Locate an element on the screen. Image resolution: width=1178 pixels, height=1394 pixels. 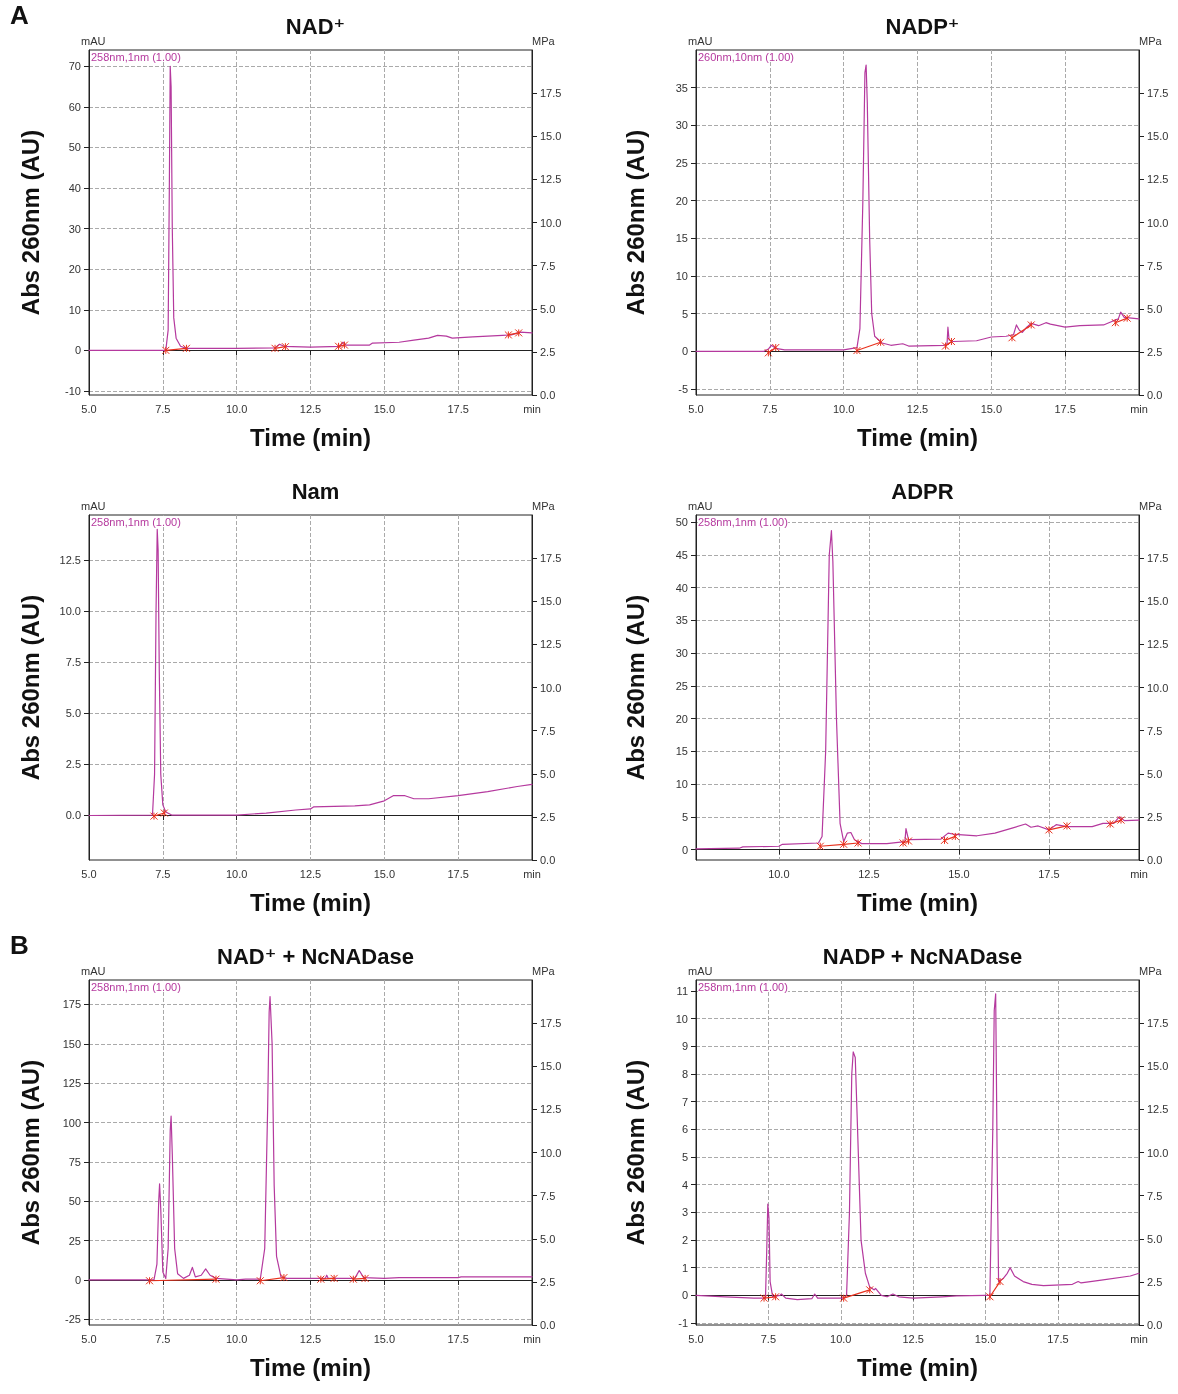
y-tick-label: 5 is located at coordinates (684, 1157).